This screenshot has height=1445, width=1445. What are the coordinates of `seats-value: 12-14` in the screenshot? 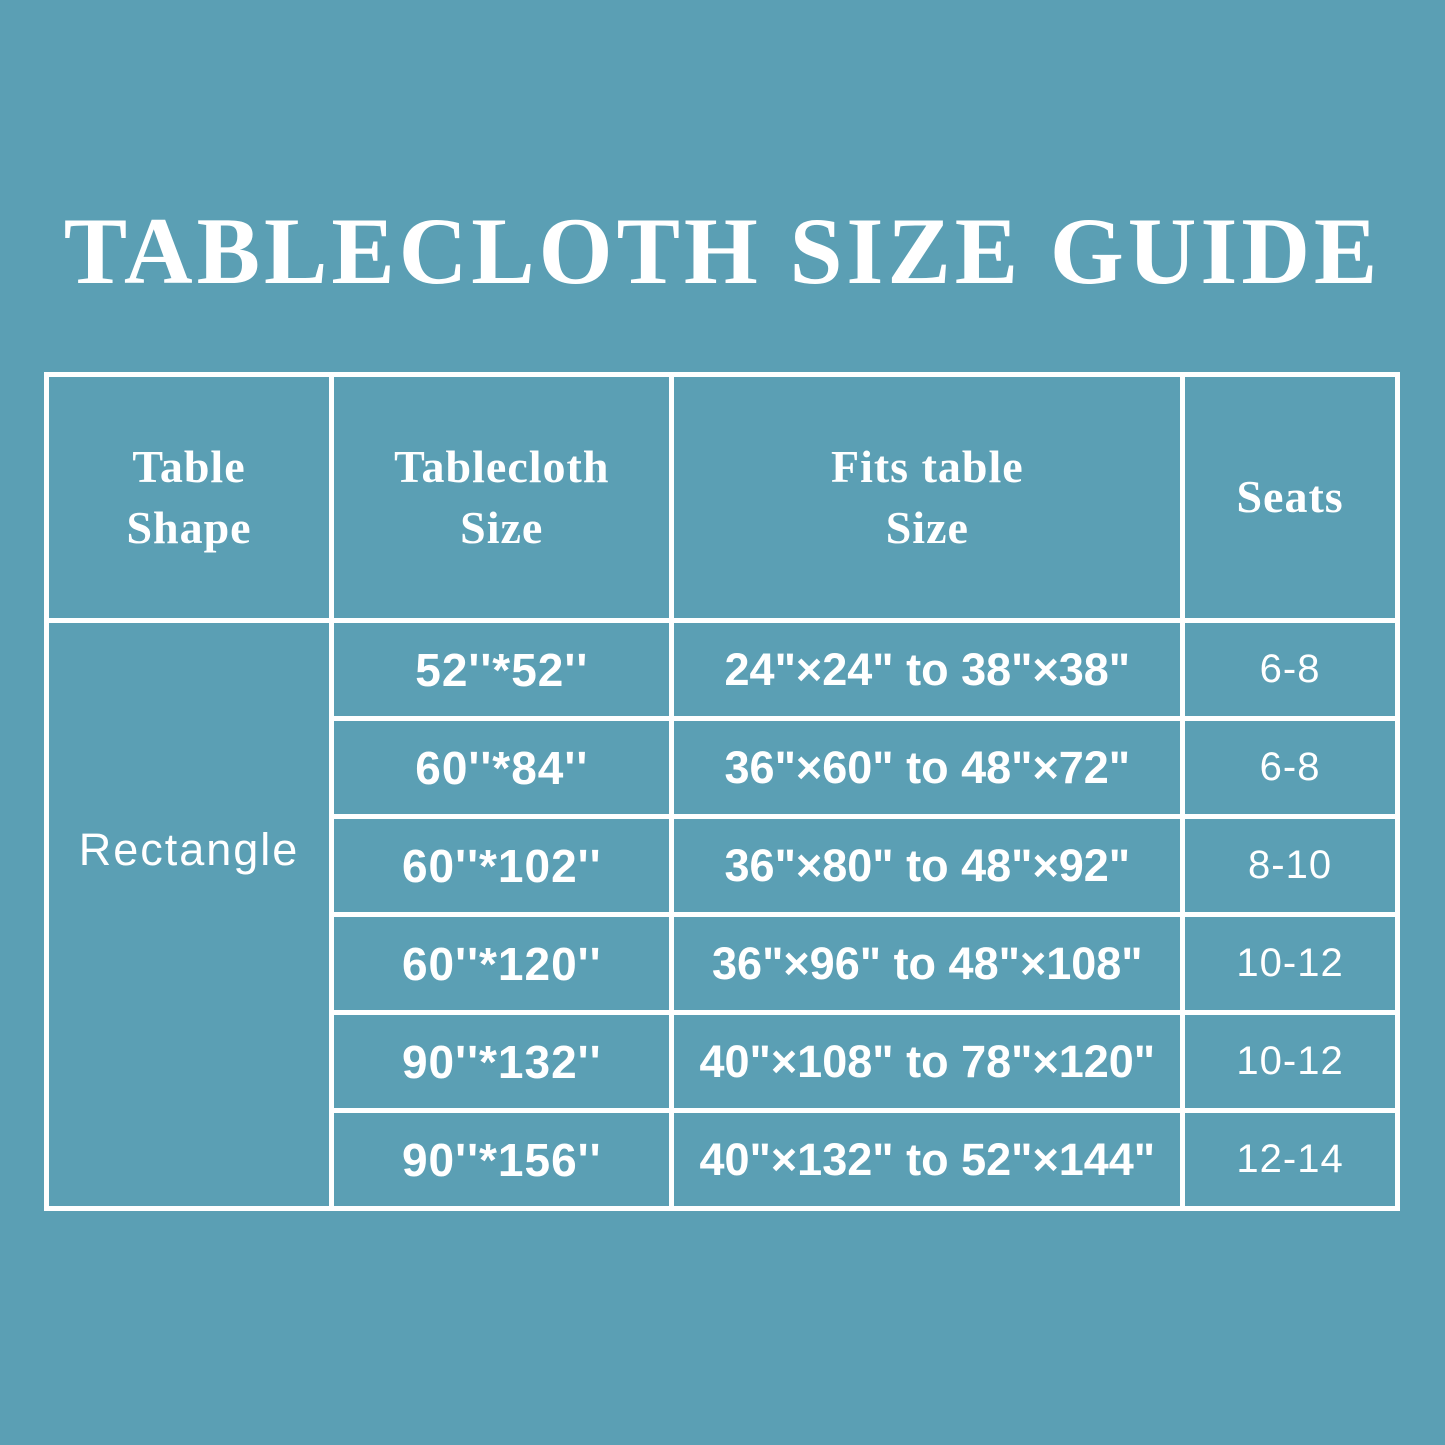 It's located at (1290, 1159).